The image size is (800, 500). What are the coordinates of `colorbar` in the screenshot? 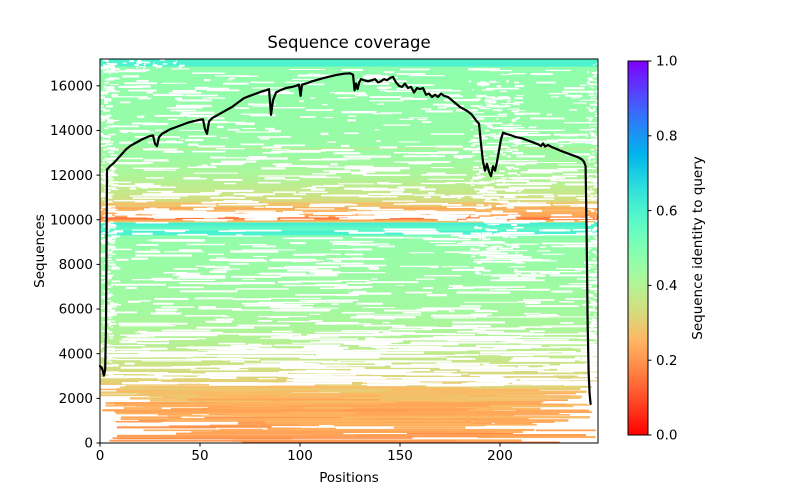 It's located at (638, 248).